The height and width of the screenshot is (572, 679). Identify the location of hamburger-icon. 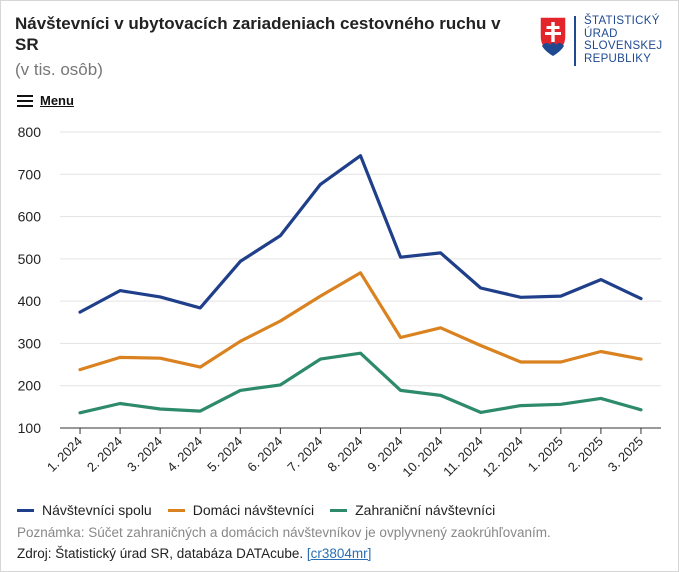
(25, 100).